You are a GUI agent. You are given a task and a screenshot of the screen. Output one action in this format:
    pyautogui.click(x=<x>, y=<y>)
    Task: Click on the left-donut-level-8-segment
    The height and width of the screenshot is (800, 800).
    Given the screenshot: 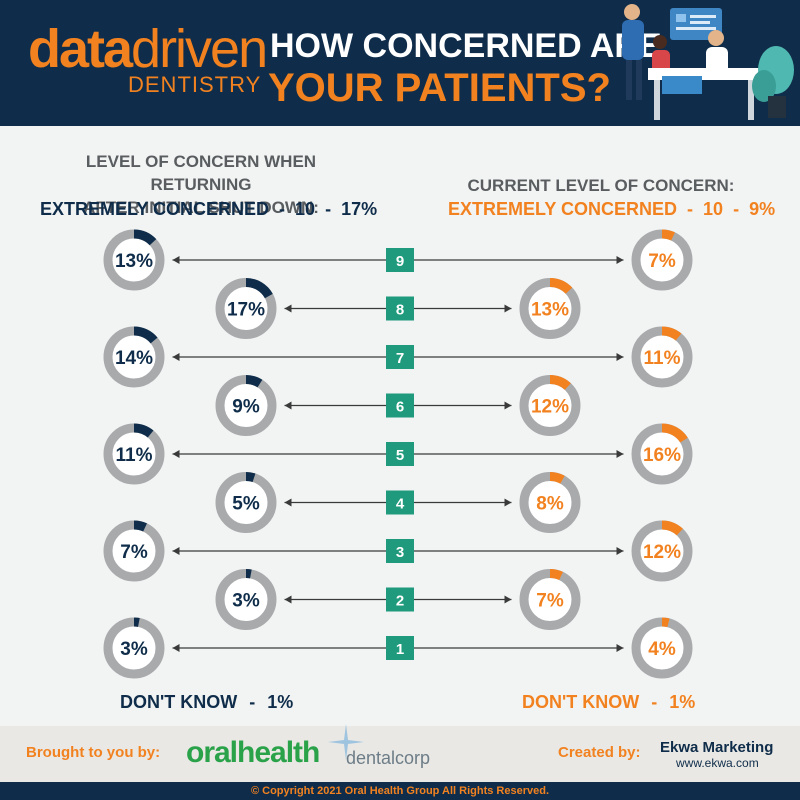 What is the action you would take?
    pyautogui.click(x=246, y=308)
    